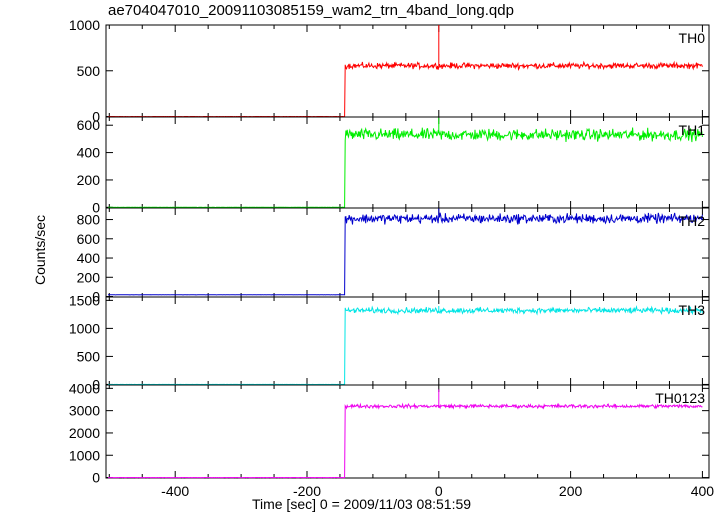 The width and height of the screenshot is (723, 516). Describe the element at coordinates (692, 221) in the screenshot. I see `panel-label-th2: TH2` at that location.